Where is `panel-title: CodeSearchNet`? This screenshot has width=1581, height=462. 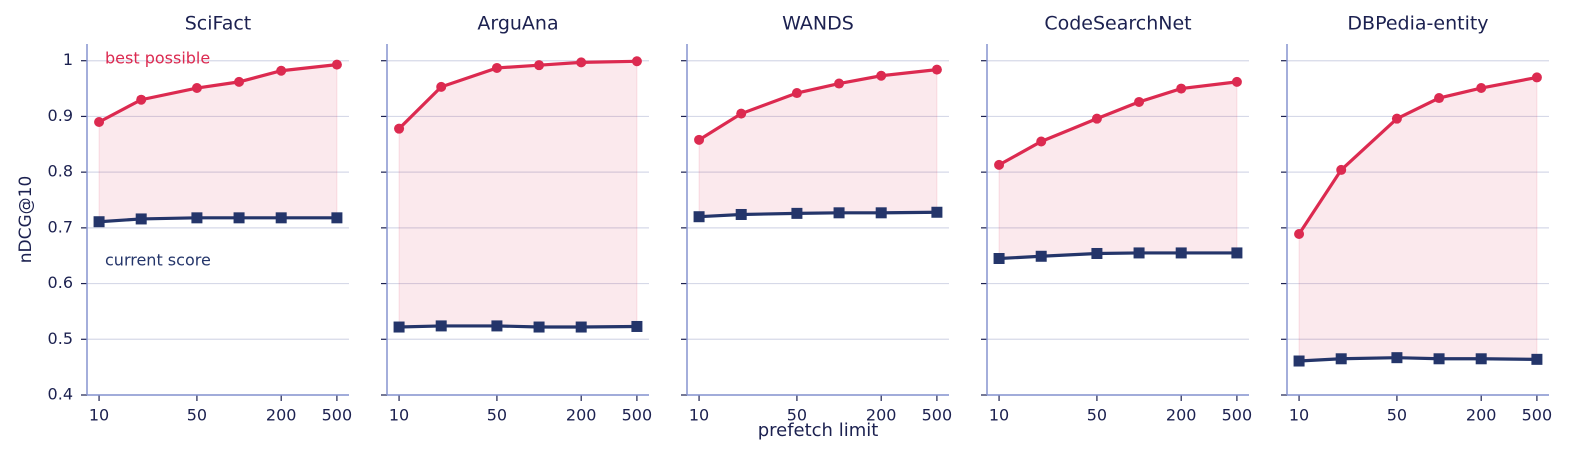
panel-title: CodeSearchNet is located at coordinates (1117, 24).